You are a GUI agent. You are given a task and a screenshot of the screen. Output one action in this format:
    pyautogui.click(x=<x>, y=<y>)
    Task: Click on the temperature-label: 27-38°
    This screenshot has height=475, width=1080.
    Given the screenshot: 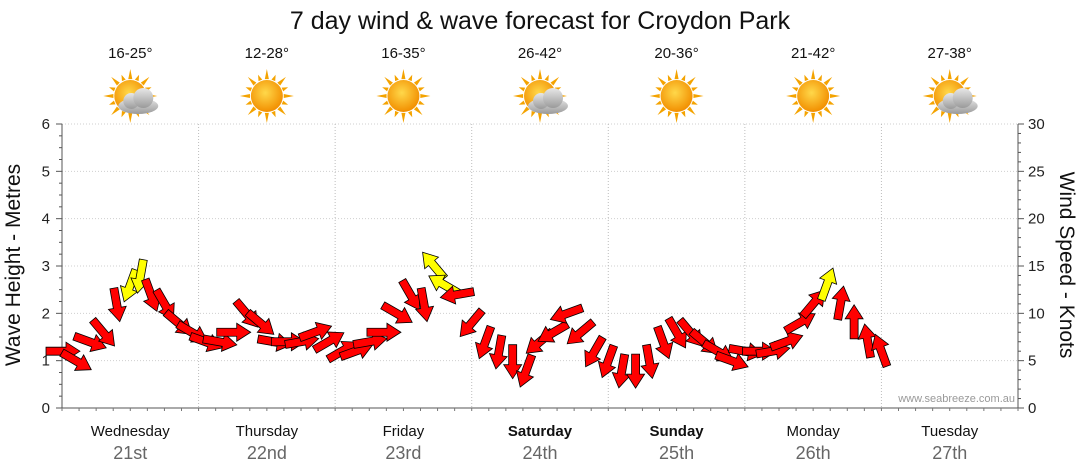 What is the action you would take?
    pyautogui.click(x=950, y=53)
    